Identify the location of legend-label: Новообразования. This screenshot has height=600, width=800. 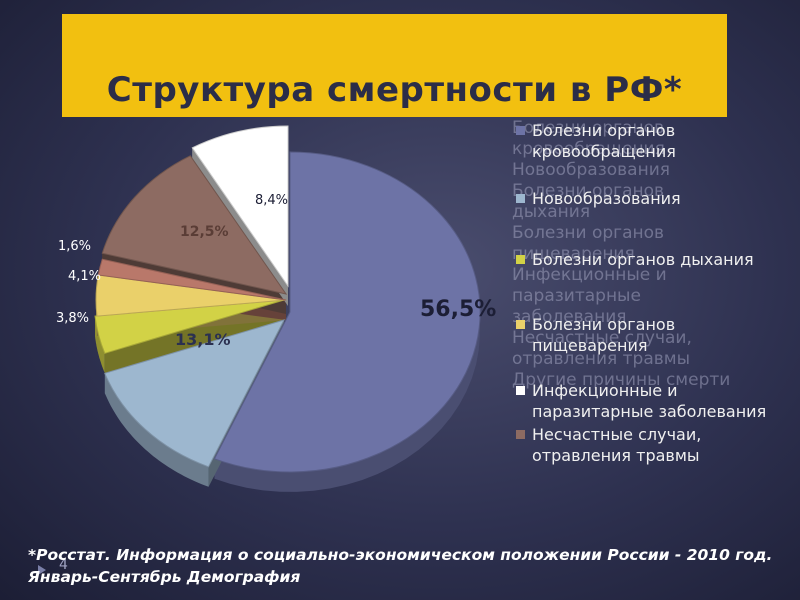
(606, 198).